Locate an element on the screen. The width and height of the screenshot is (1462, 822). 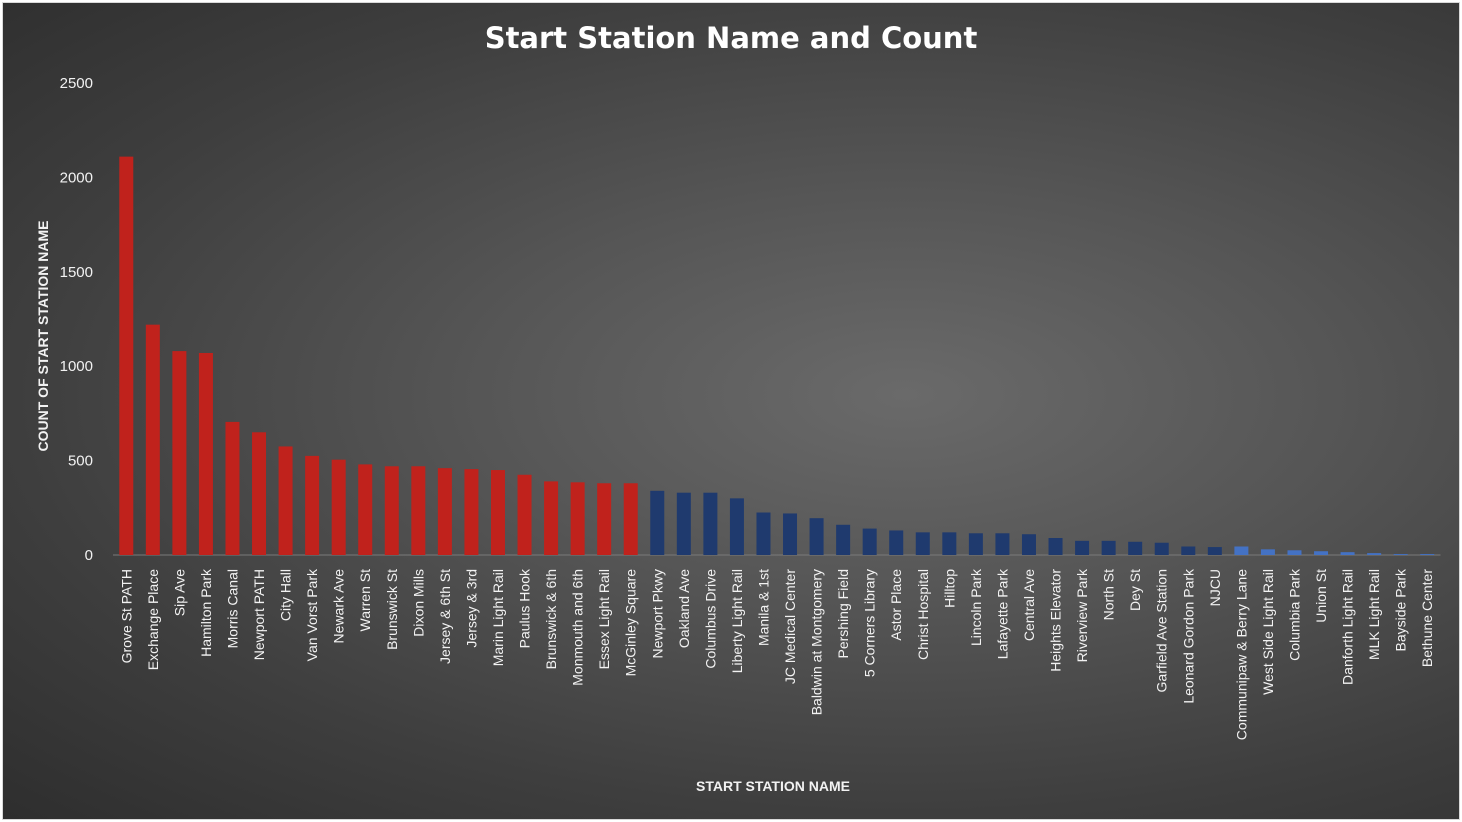
y-axis-ticks: 0 500 1000 1500 2000 2500 is located at coordinates (76, 319).